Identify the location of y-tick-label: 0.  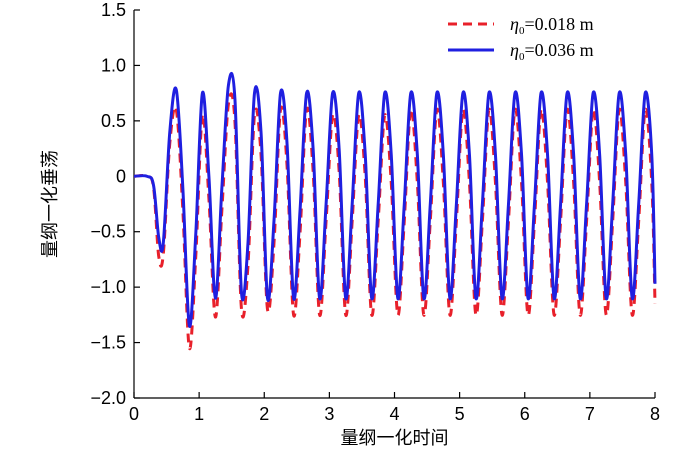
(121, 176).